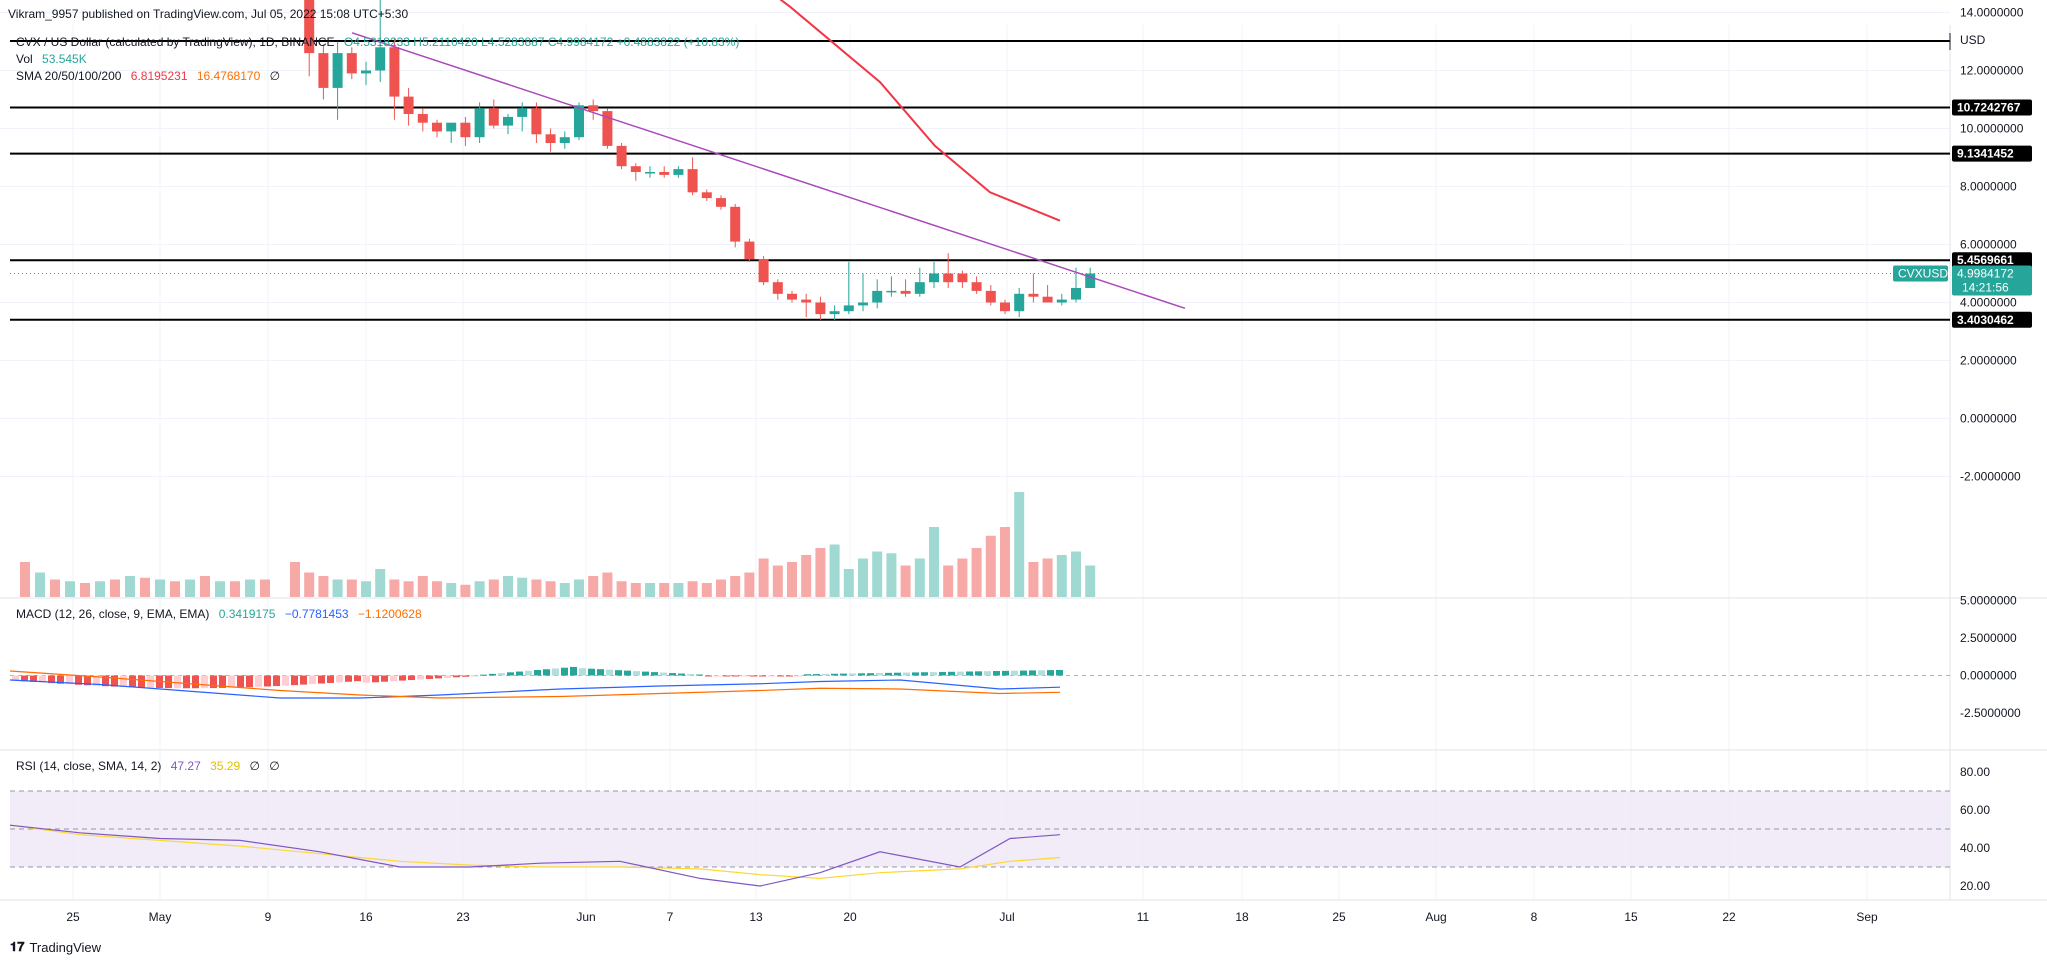  I want to click on macd-line, so click(535, 689).